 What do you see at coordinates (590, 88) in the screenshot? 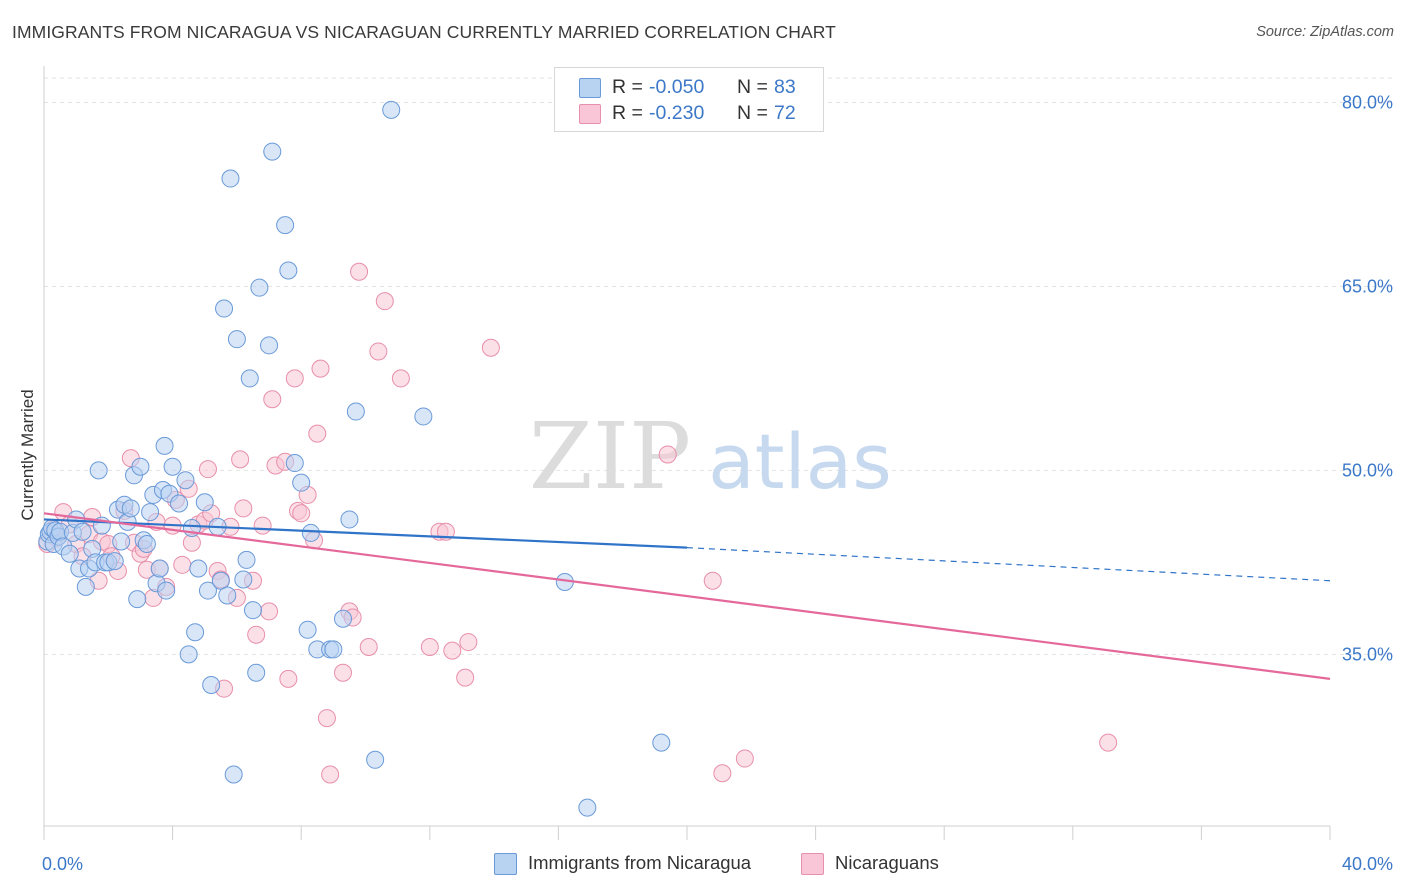
I see `legend-swatch-blue` at bounding box center [590, 88].